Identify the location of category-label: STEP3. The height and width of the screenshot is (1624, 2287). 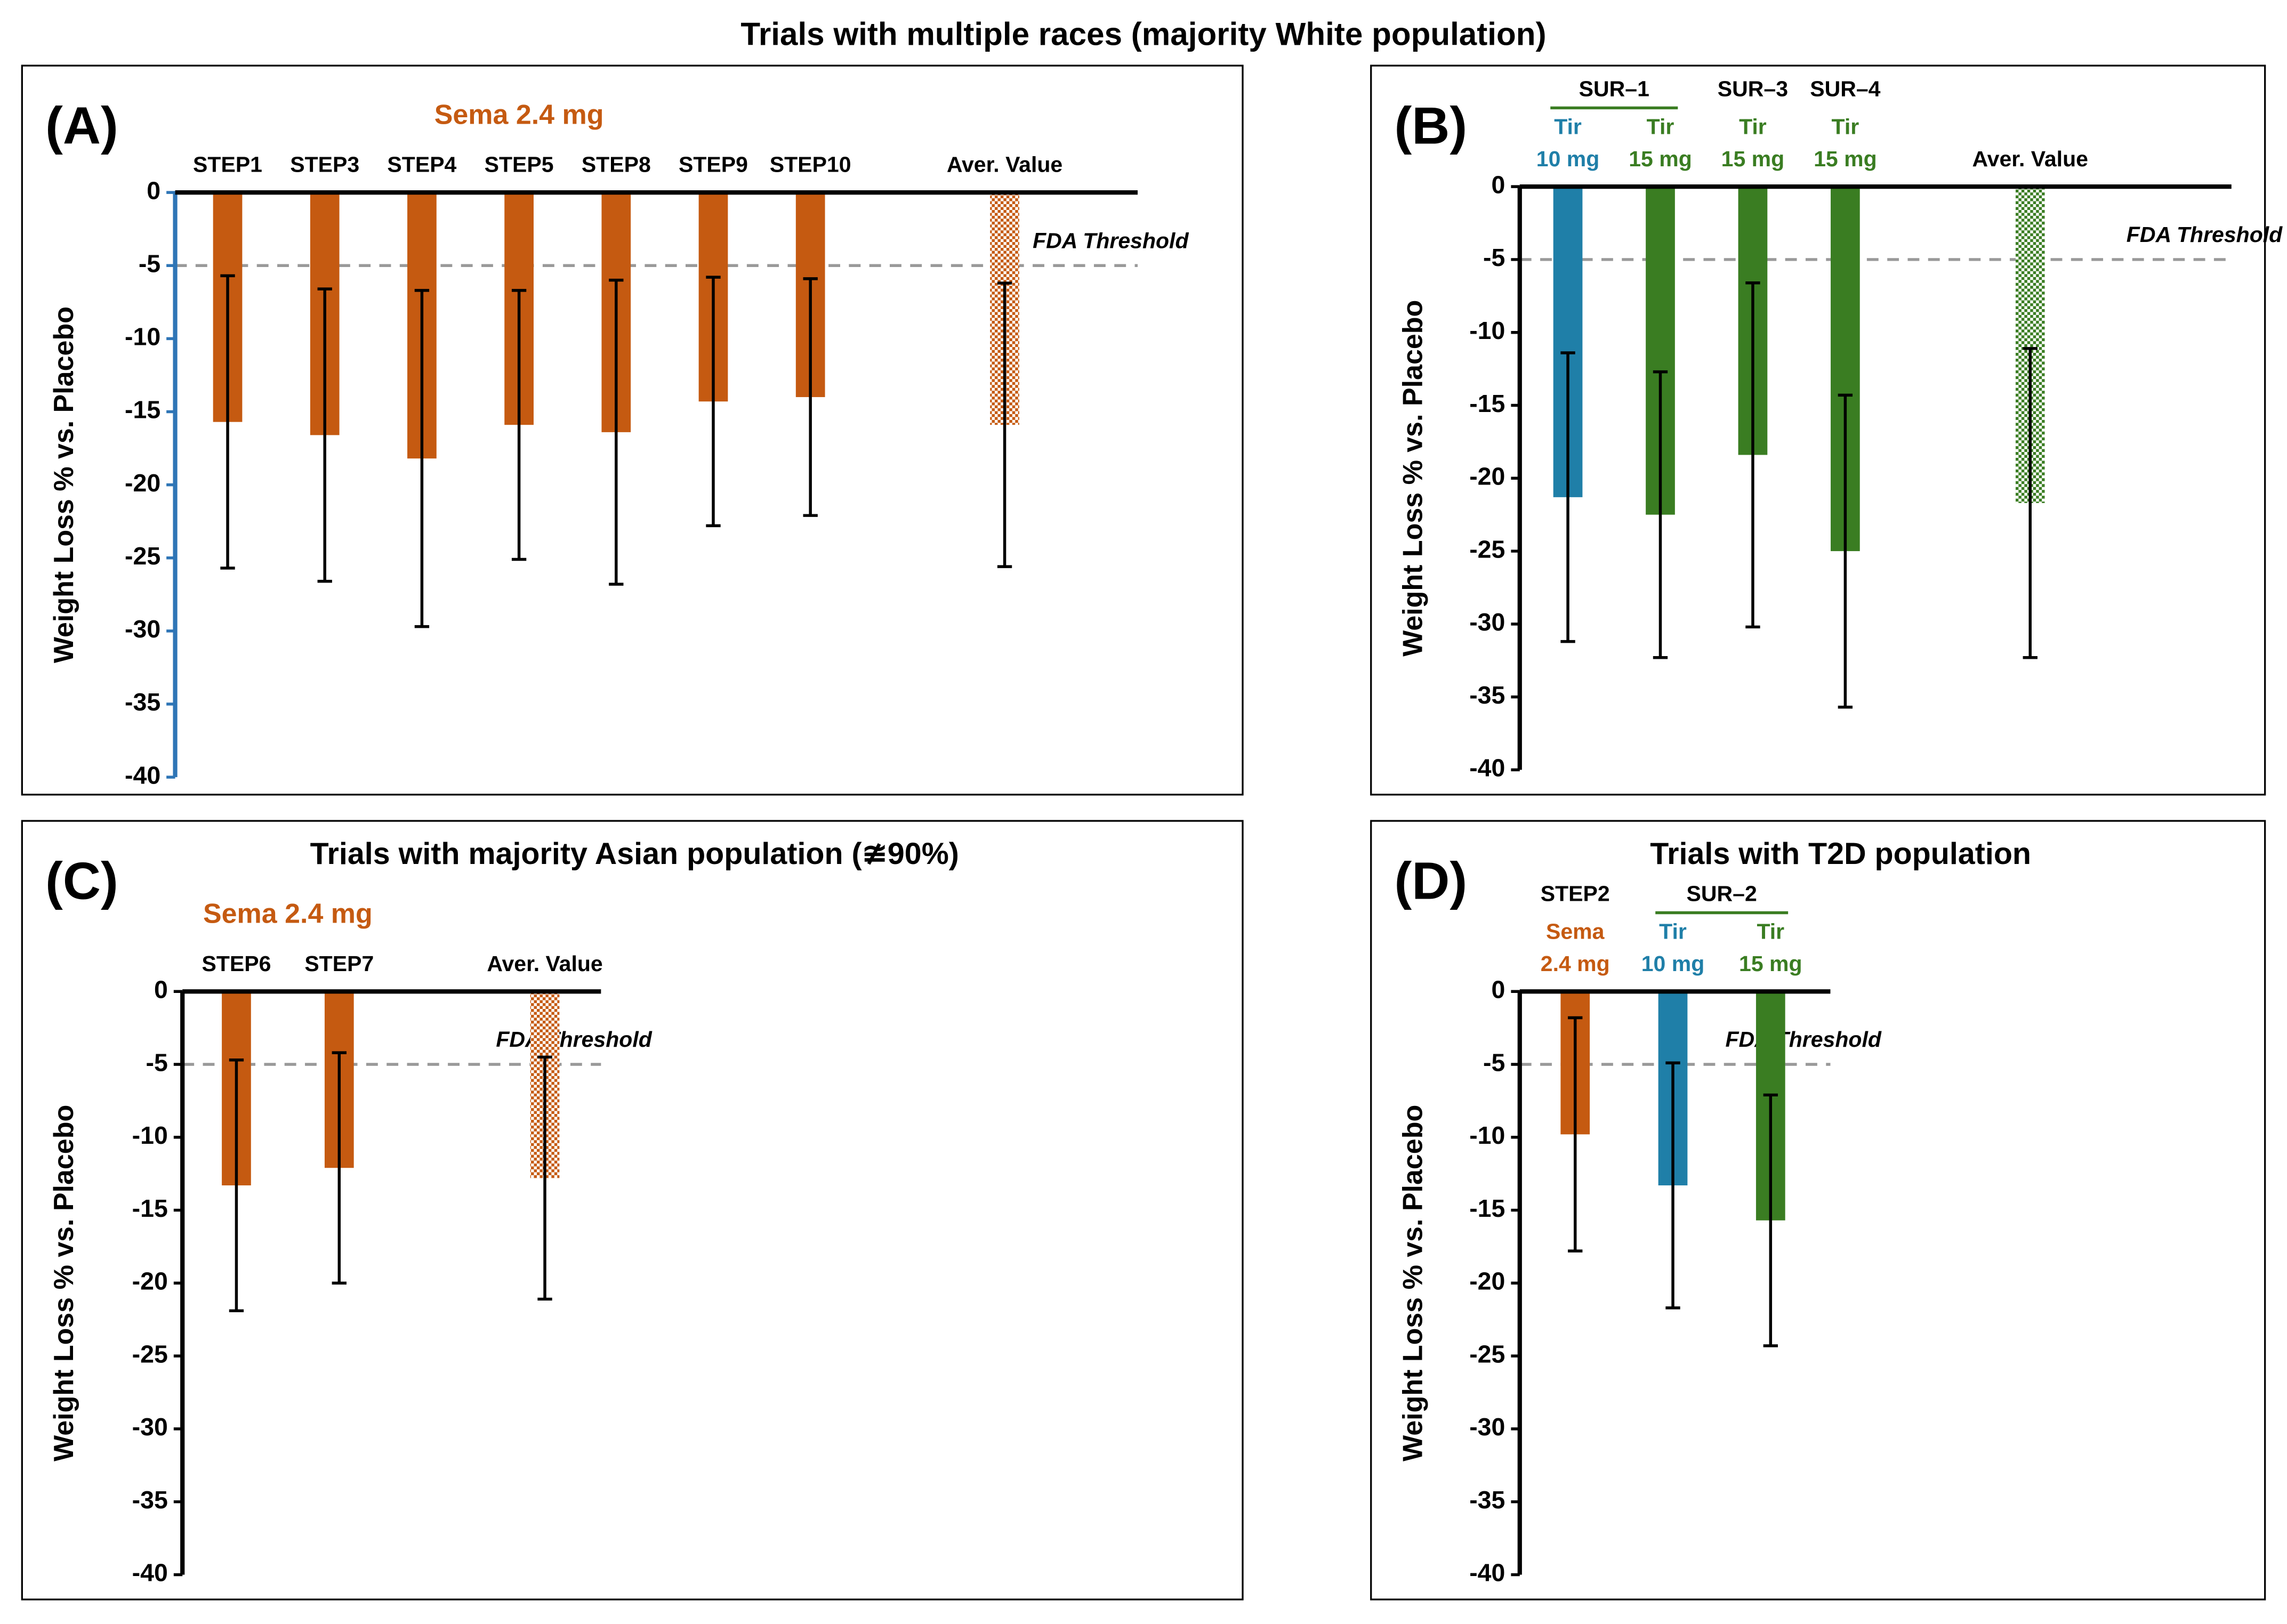
(325, 164).